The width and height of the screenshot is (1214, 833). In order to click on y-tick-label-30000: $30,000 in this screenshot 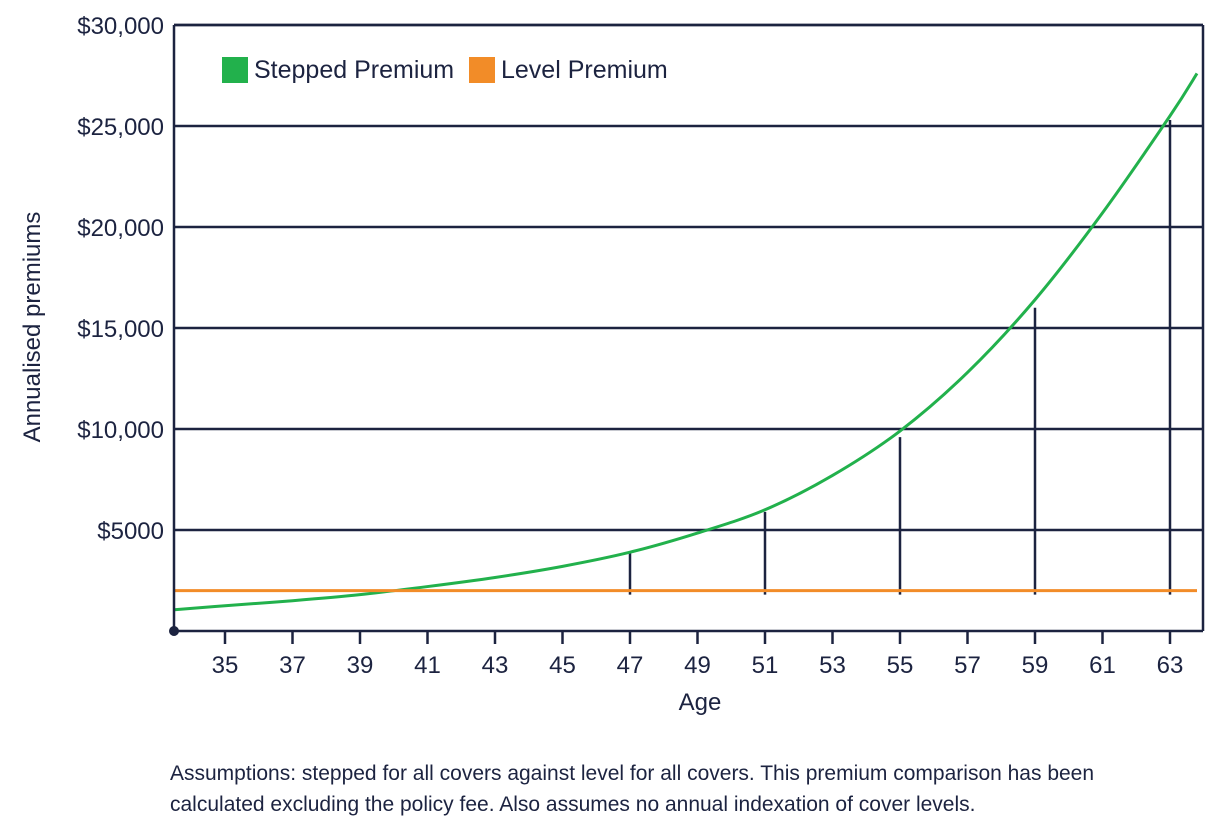, I will do `click(120, 26)`.